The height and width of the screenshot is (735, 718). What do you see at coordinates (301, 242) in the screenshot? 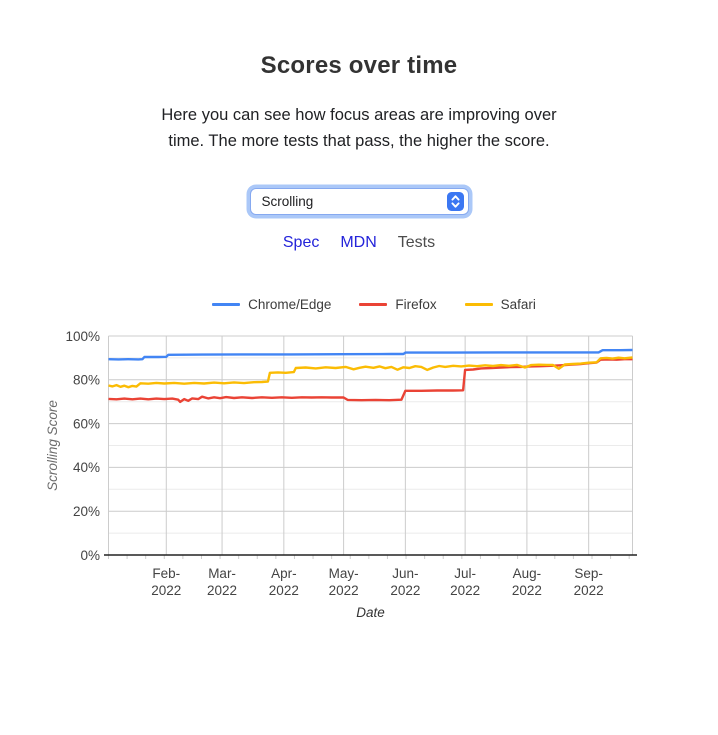
I see `spec-link: Spec` at bounding box center [301, 242].